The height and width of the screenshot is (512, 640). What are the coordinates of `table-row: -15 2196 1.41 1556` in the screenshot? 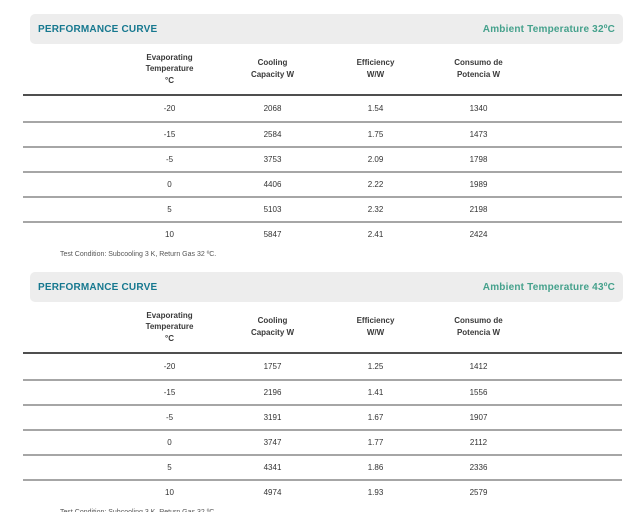 It's located at (322, 391).